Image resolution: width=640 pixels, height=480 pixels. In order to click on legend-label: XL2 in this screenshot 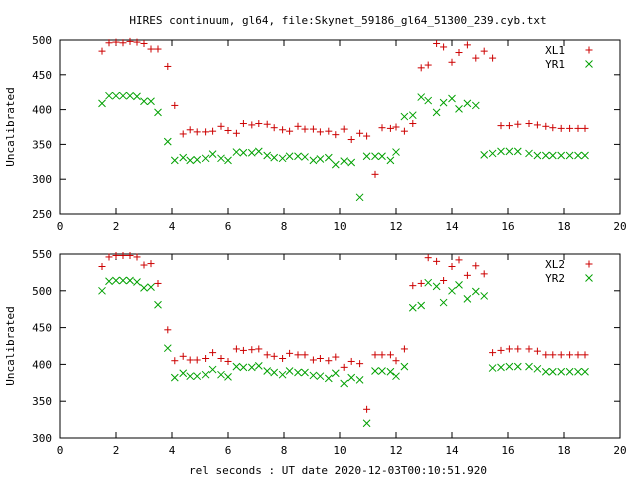, I will do `click(555, 264)`.